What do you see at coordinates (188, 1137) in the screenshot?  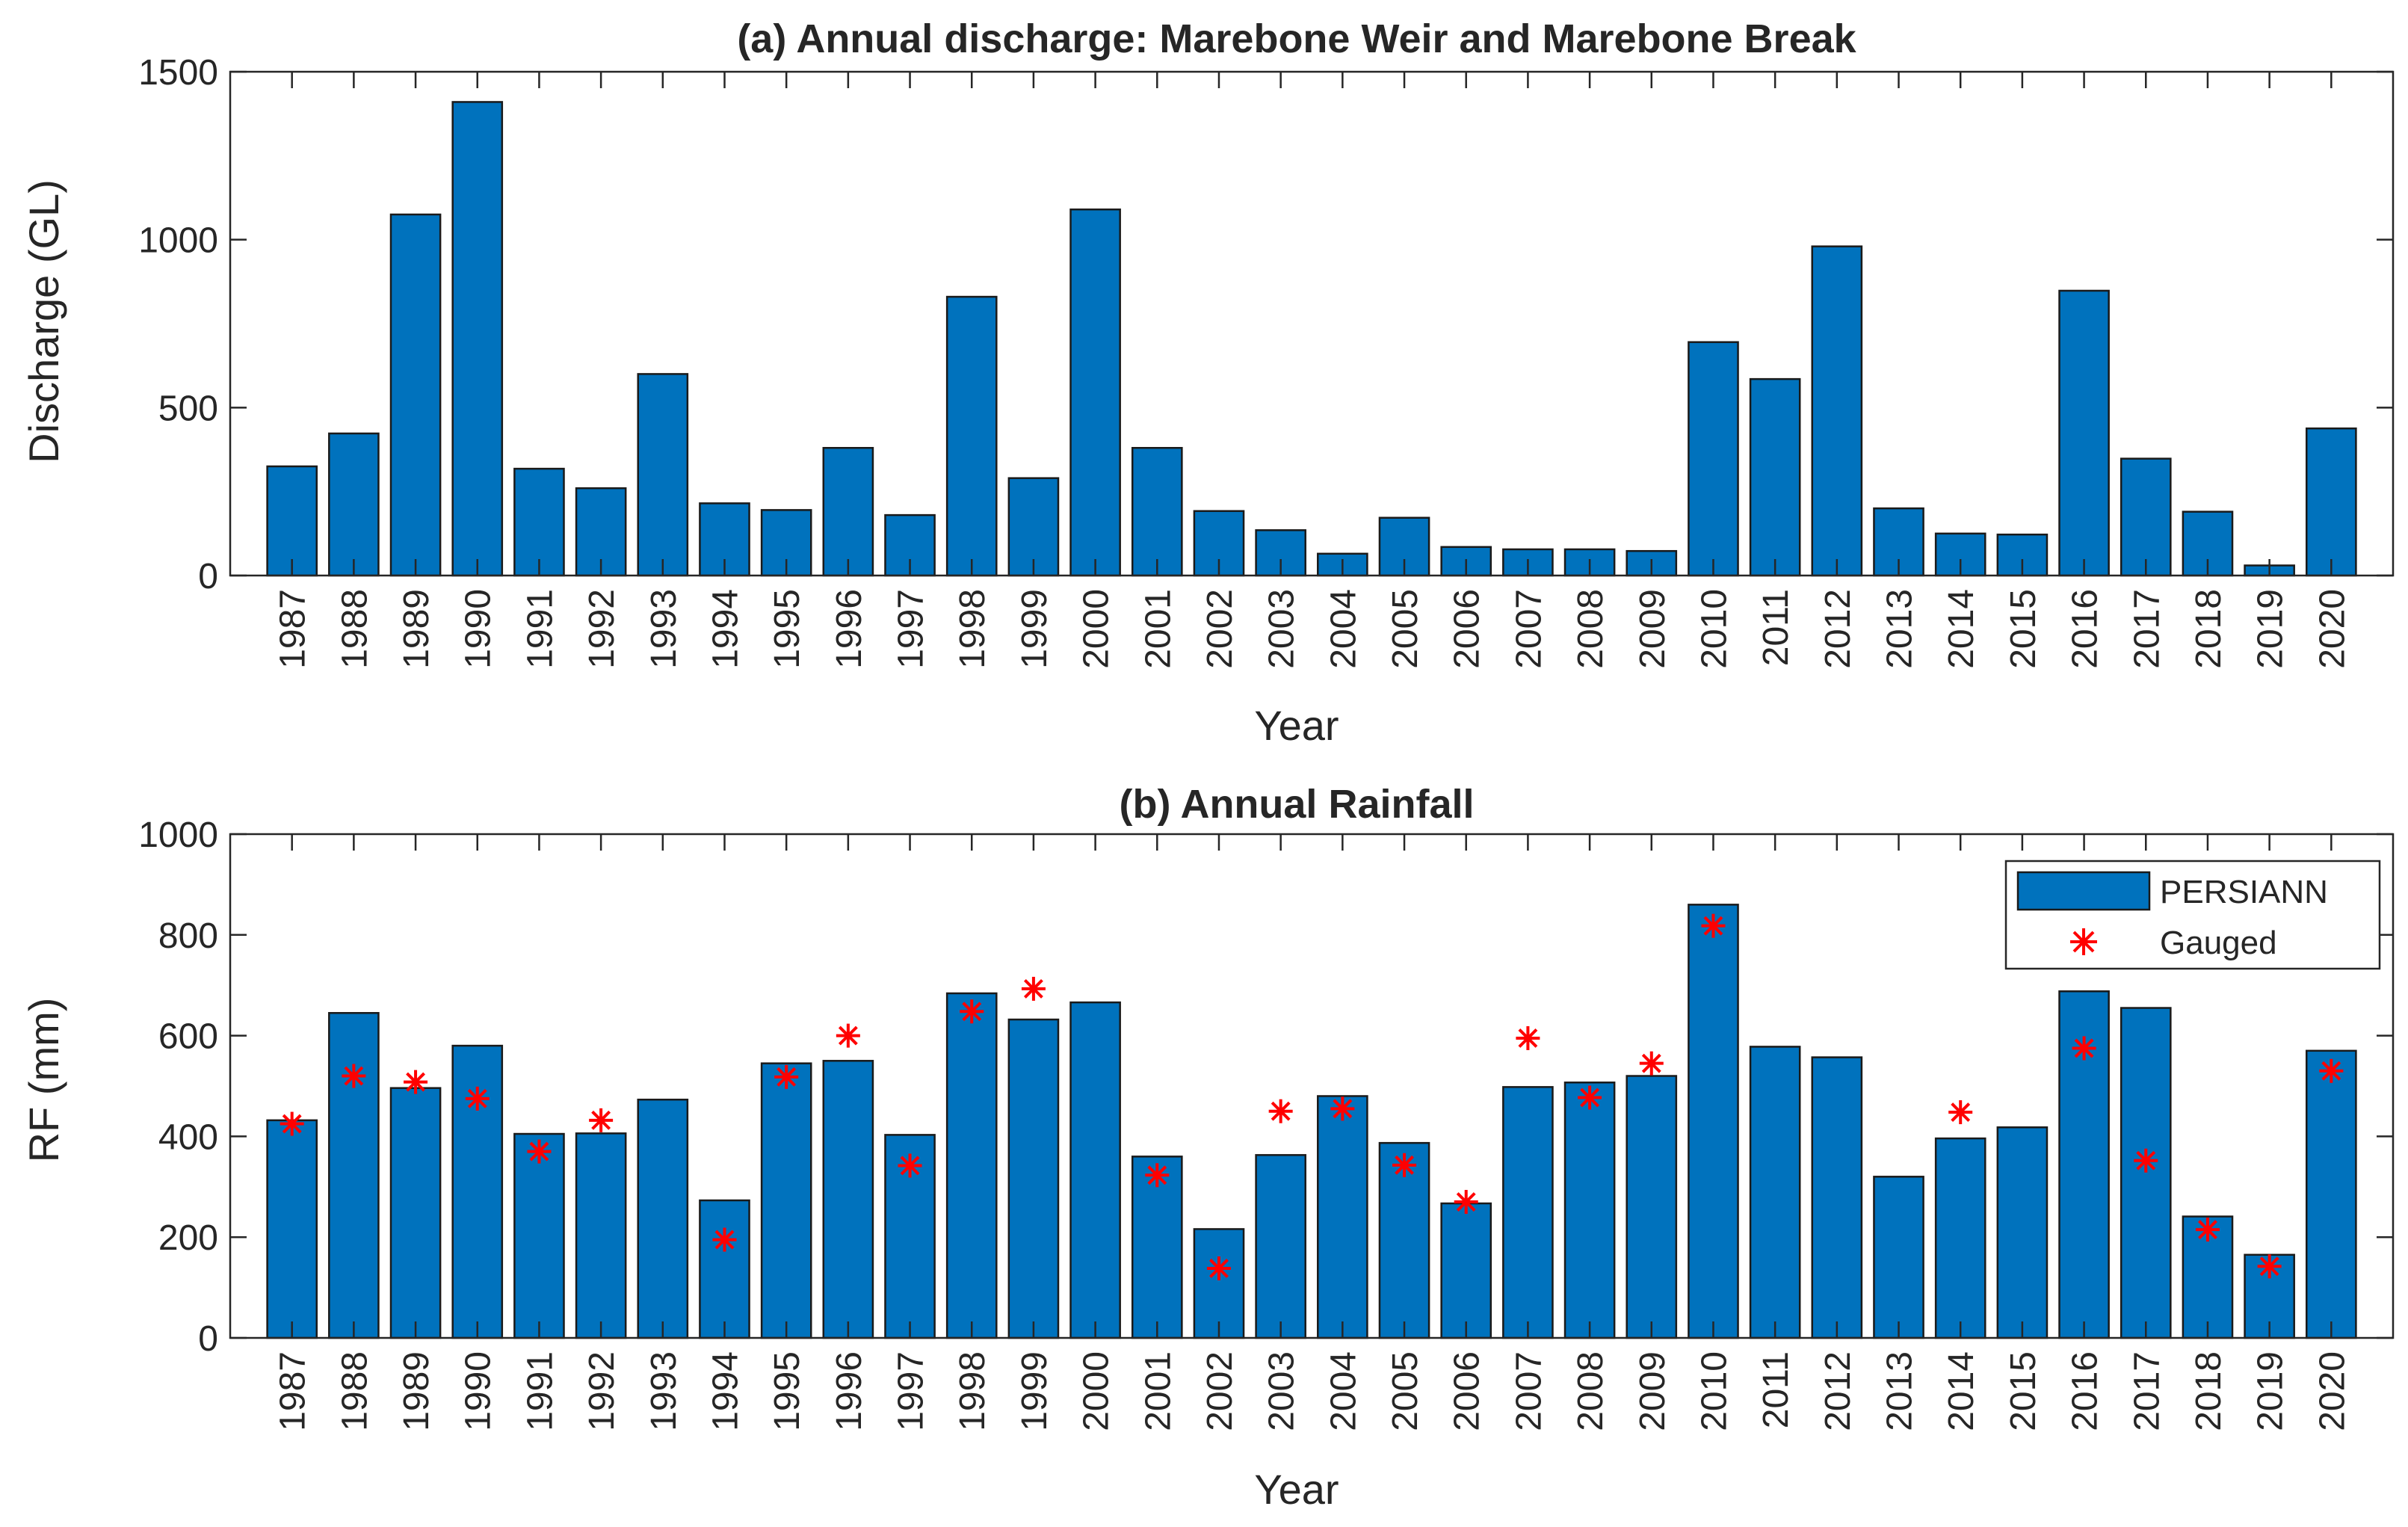 I see `y-tick-label: 400` at bounding box center [188, 1137].